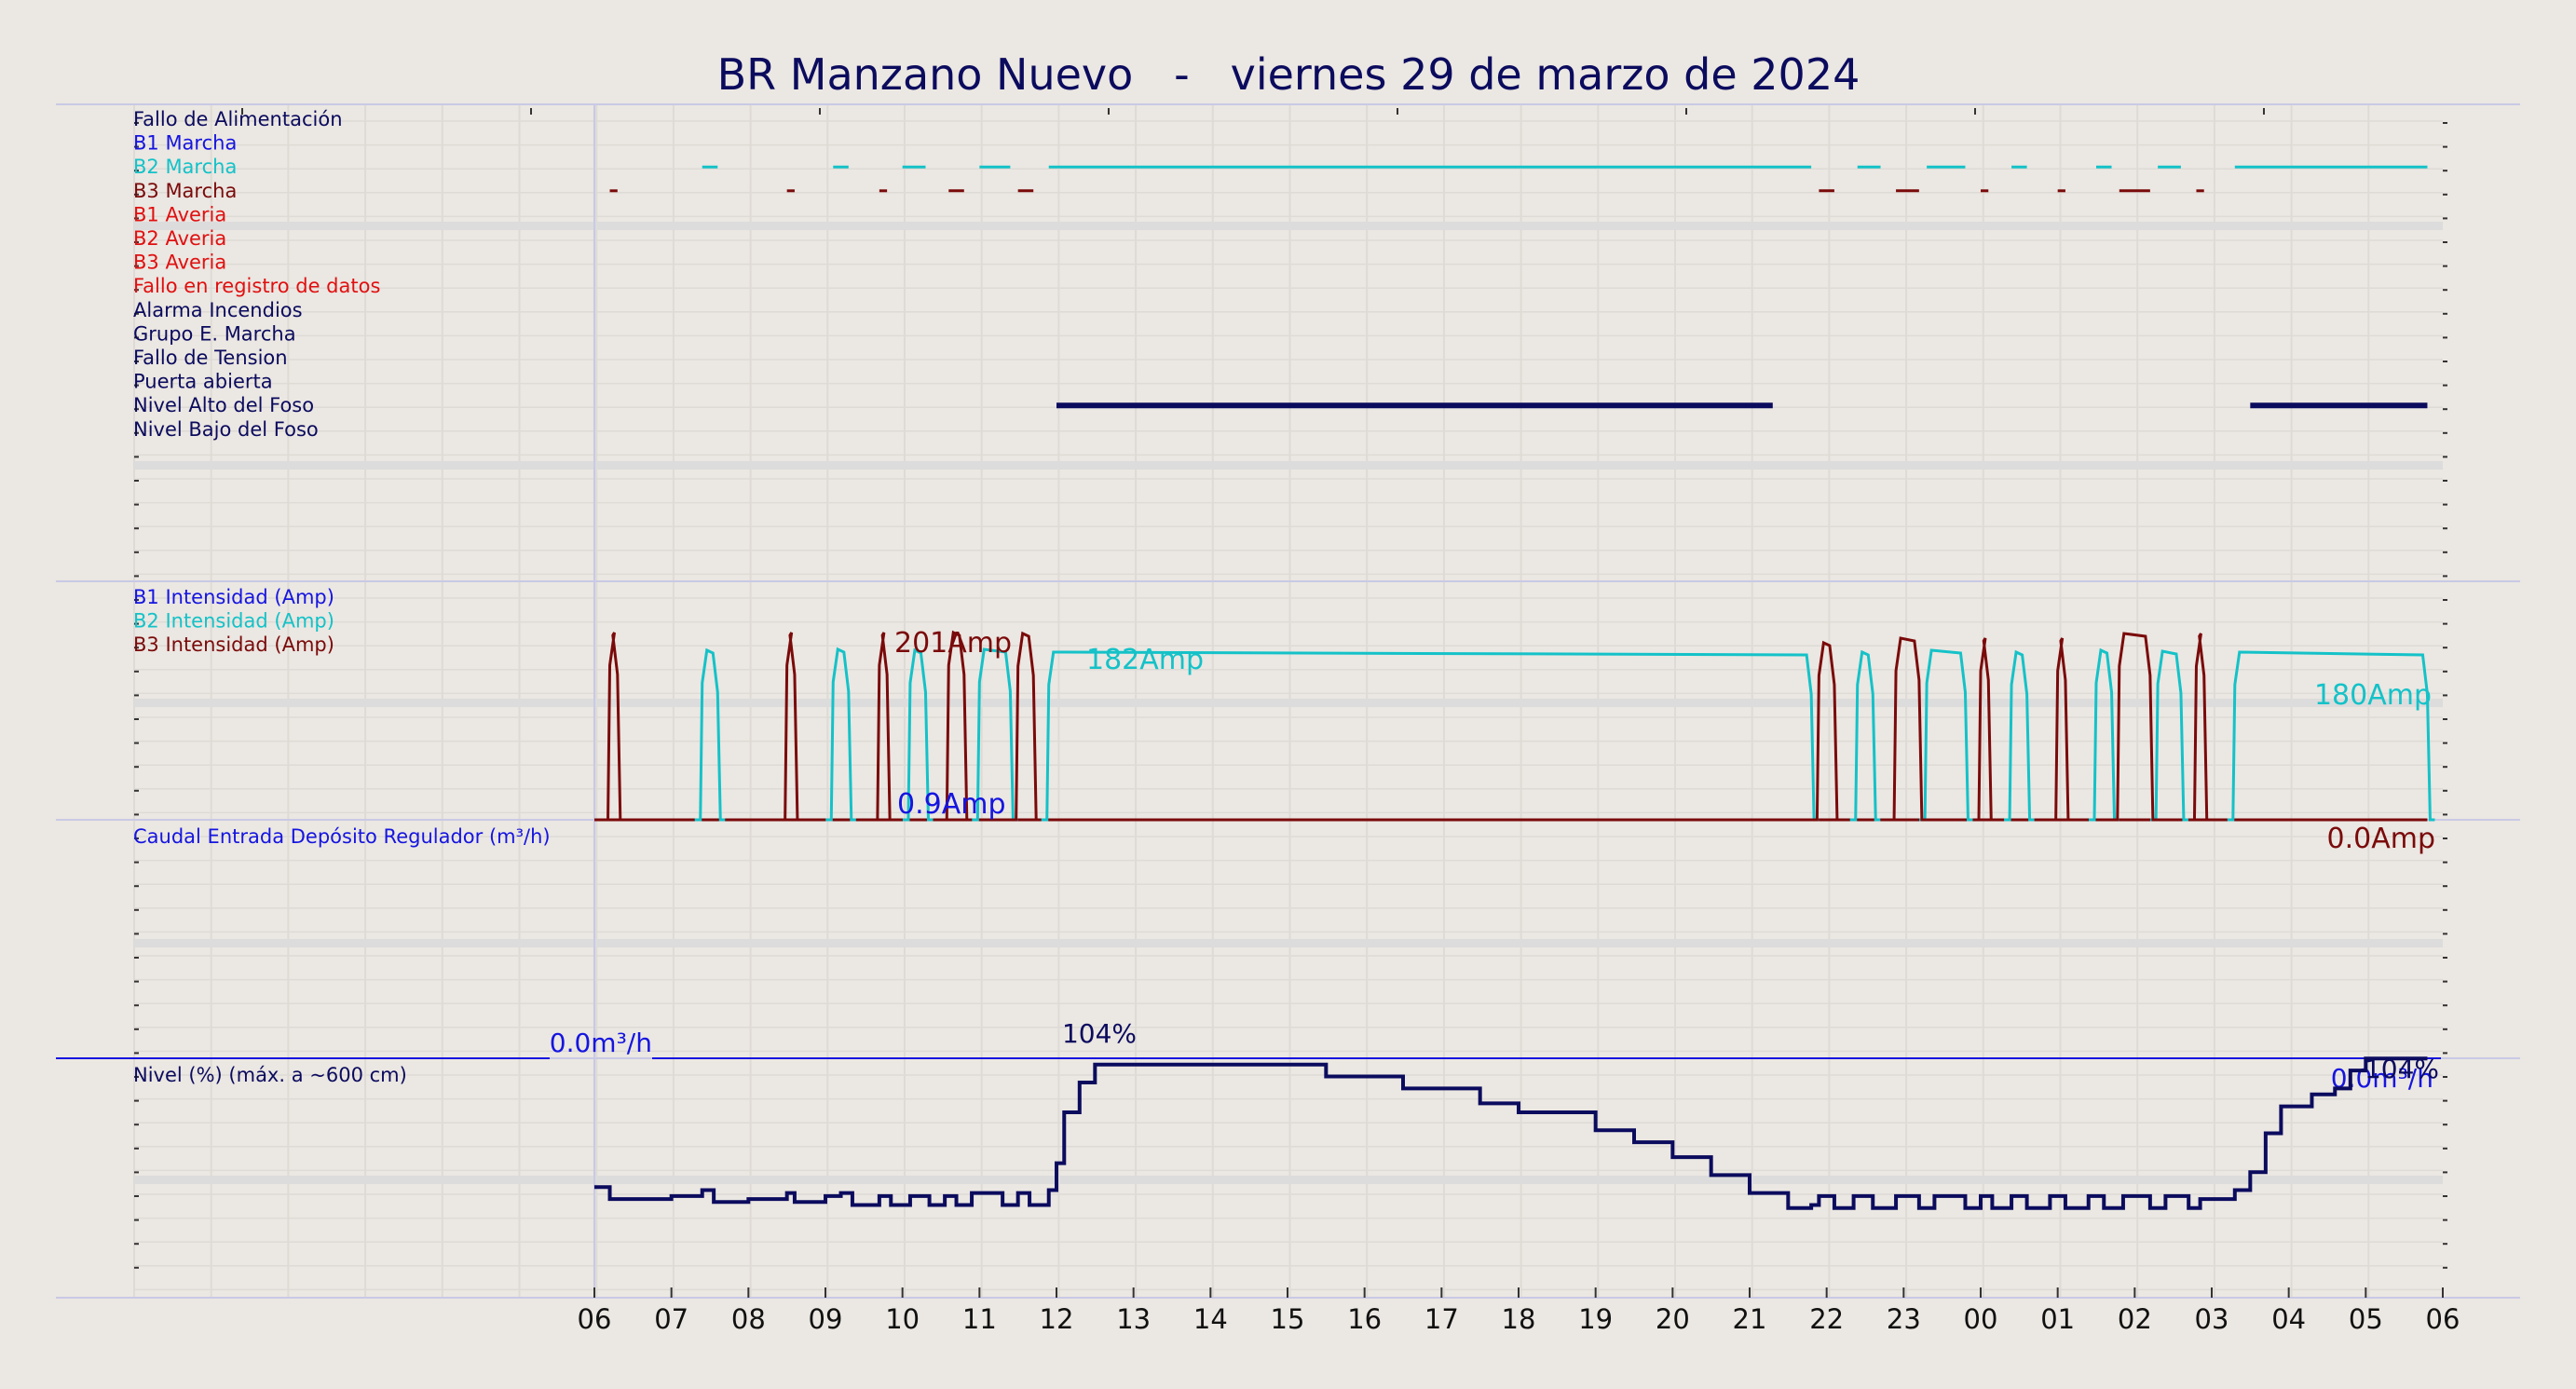 This screenshot has height=1389, width=2576. Describe the element at coordinates (826, 1319) in the screenshot. I see `x-tick-label: 09` at that location.